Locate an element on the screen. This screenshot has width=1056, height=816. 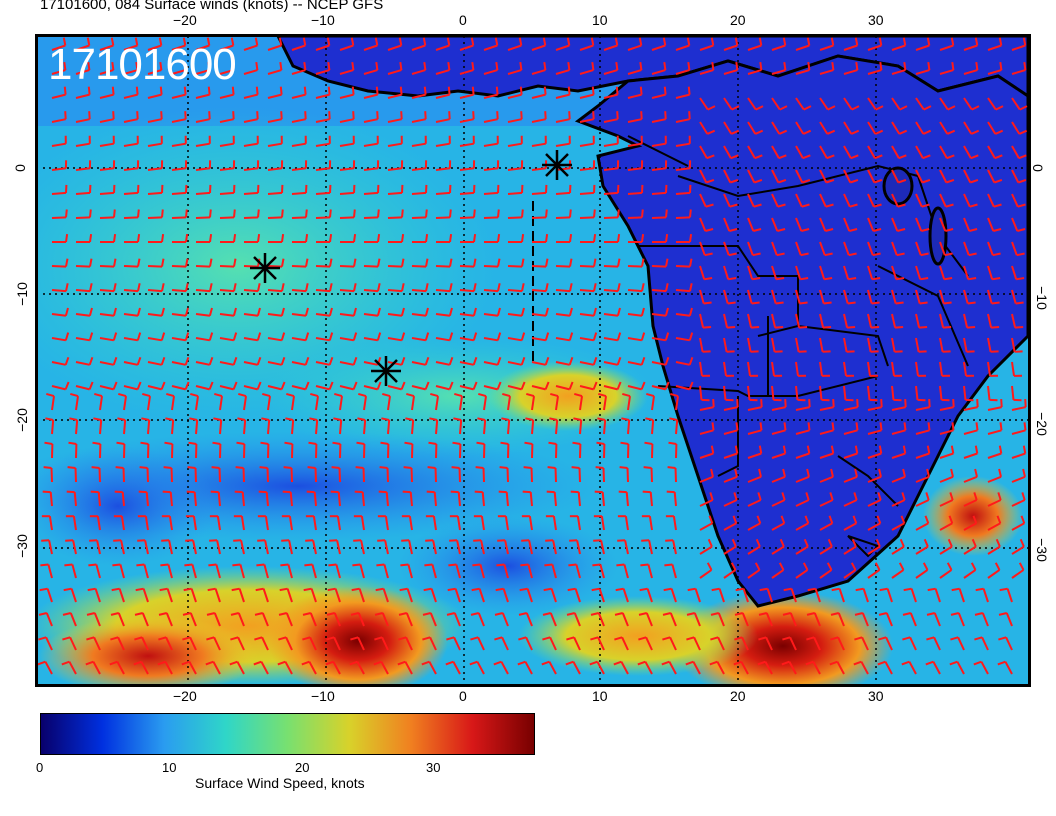
lon-tick-top: 0 is located at coordinates (463, 20).